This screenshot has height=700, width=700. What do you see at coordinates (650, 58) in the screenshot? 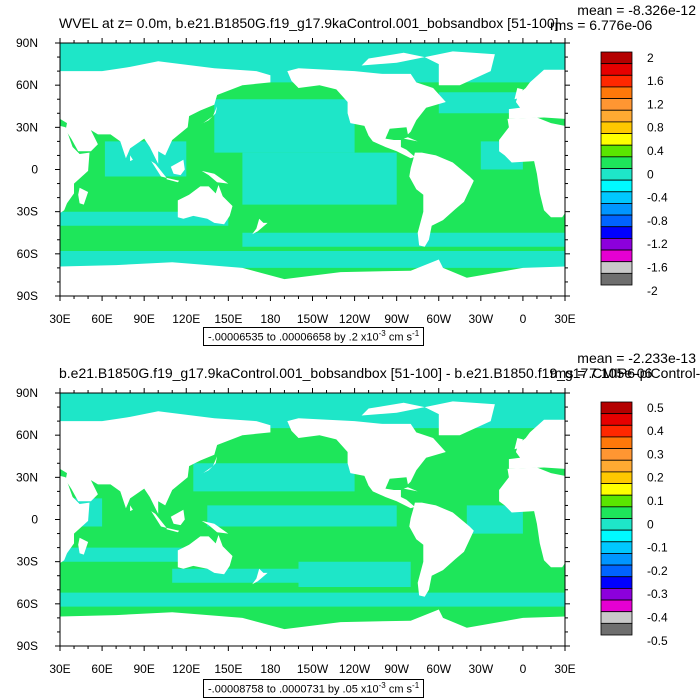
I see `colorbar-label: 2` at bounding box center [650, 58].